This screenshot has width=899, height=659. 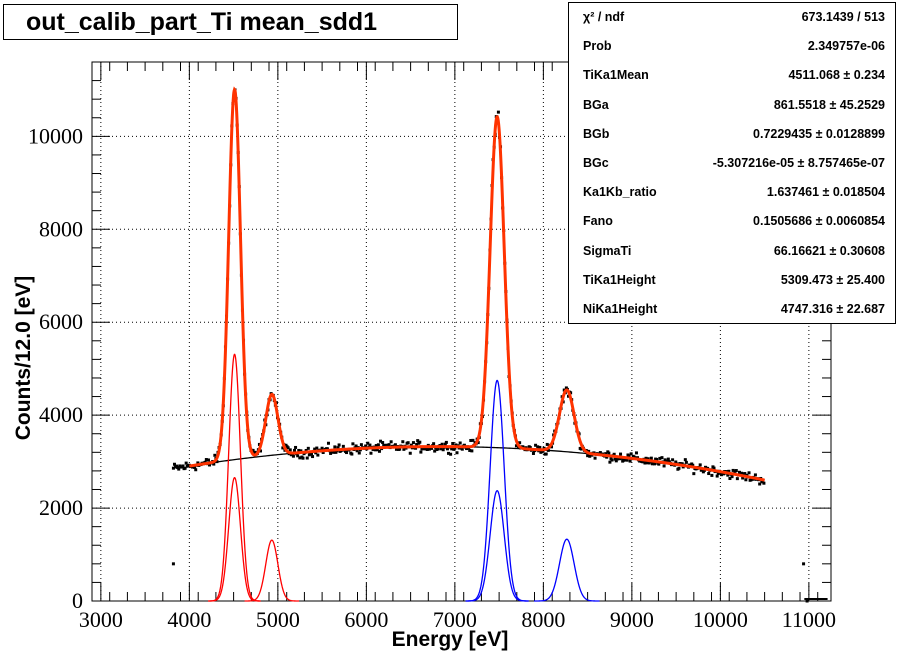 I want to click on y-tick-label: 10000, so click(x=55, y=135).